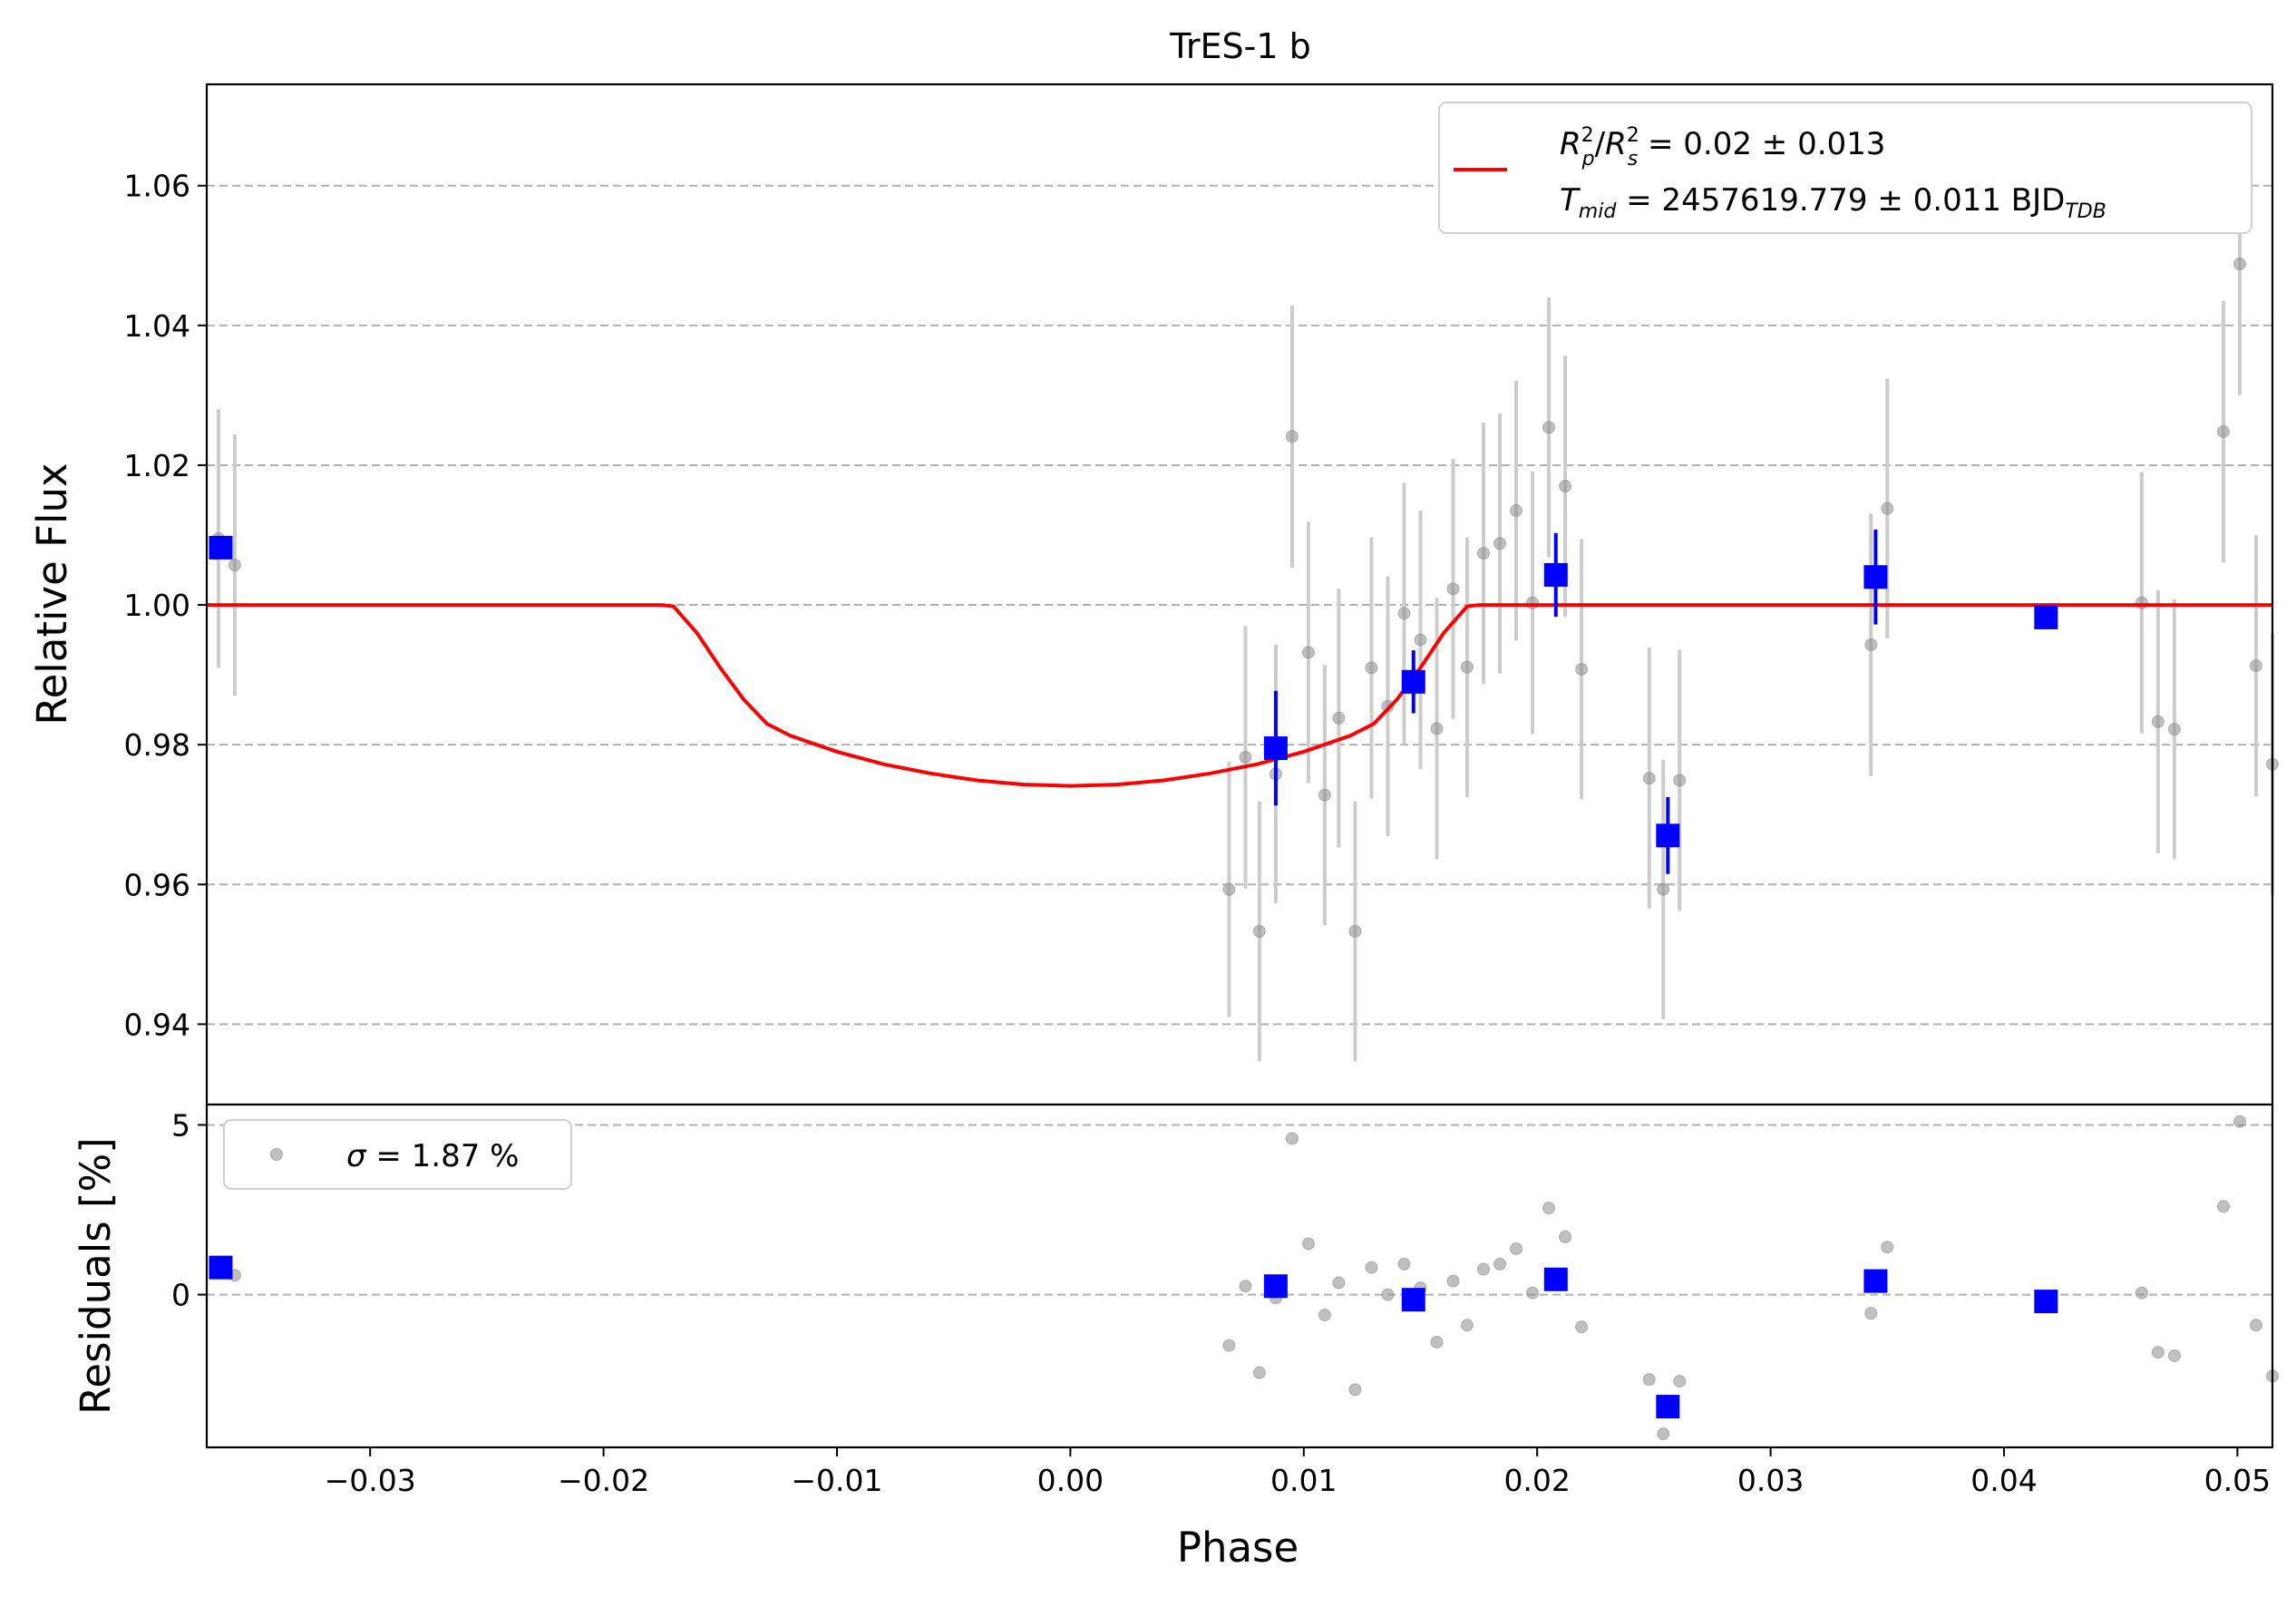 The width and height of the screenshot is (2296, 1597). What do you see at coordinates (157, 465) in the screenshot?
I see `top-ytick-label: 1.02` at bounding box center [157, 465].